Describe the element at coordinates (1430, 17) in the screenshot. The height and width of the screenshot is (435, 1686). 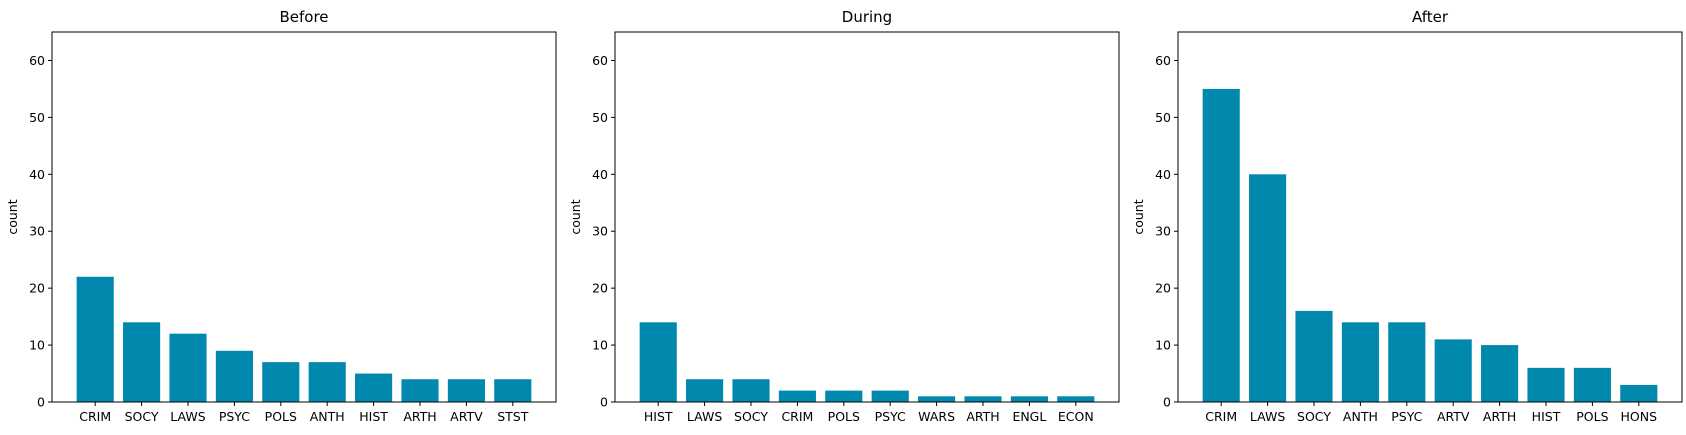
I see `chart-title: After` at that location.